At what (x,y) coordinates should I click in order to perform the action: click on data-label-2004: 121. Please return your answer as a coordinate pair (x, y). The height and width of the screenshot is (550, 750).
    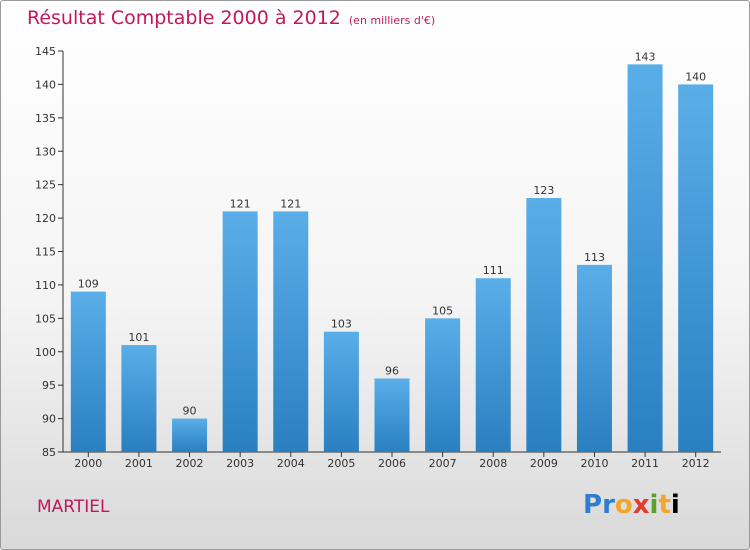
    Looking at the image, I should click on (290, 203).